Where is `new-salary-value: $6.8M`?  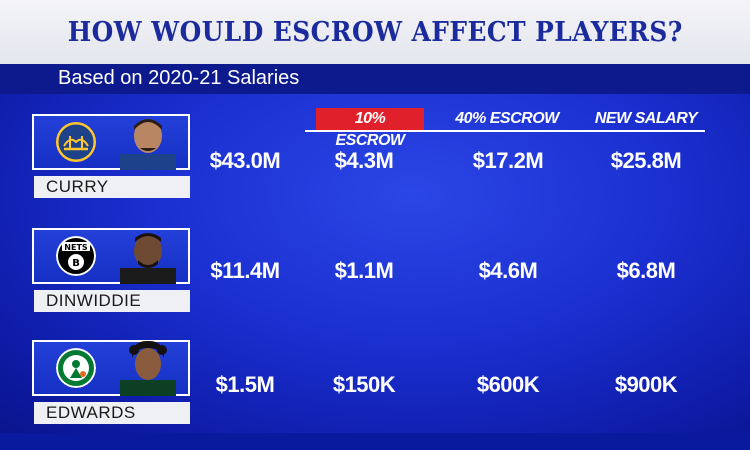
new-salary-value: $6.8M is located at coordinates (646, 270).